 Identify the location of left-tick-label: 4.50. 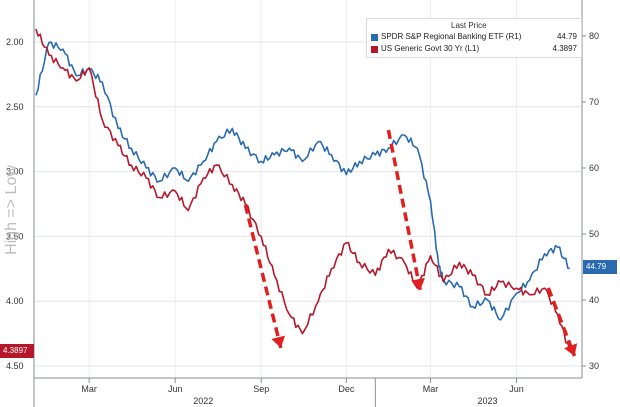
(15, 366).